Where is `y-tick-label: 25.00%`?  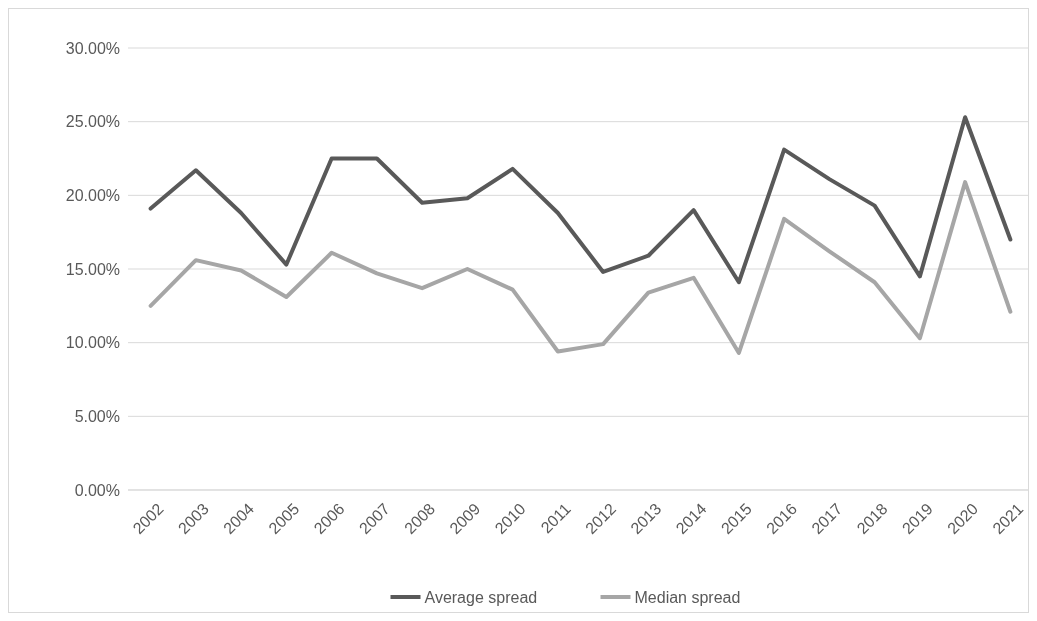 y-tick-label: 25.00% is located at coordinates (92, 122).